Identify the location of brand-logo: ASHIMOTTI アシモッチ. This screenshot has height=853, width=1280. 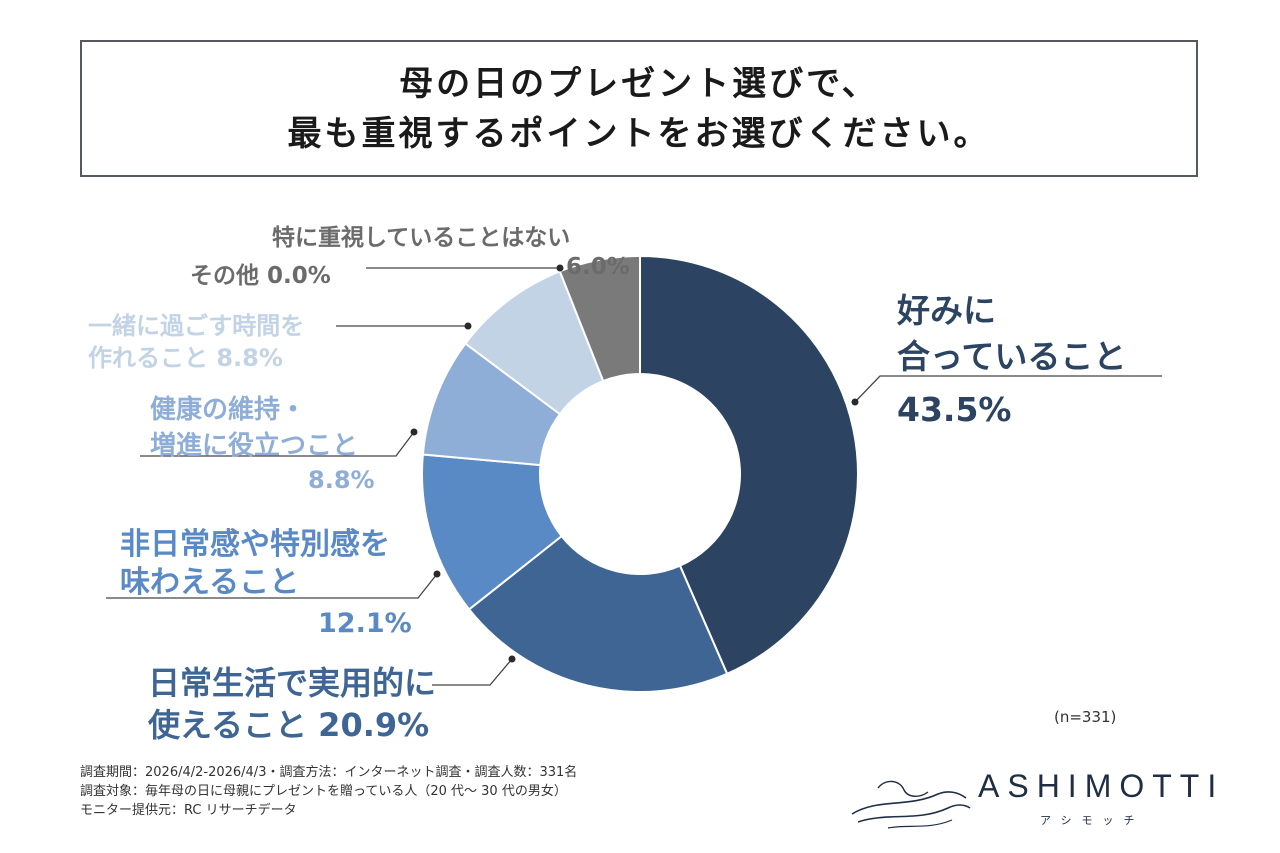
(1032, 803).